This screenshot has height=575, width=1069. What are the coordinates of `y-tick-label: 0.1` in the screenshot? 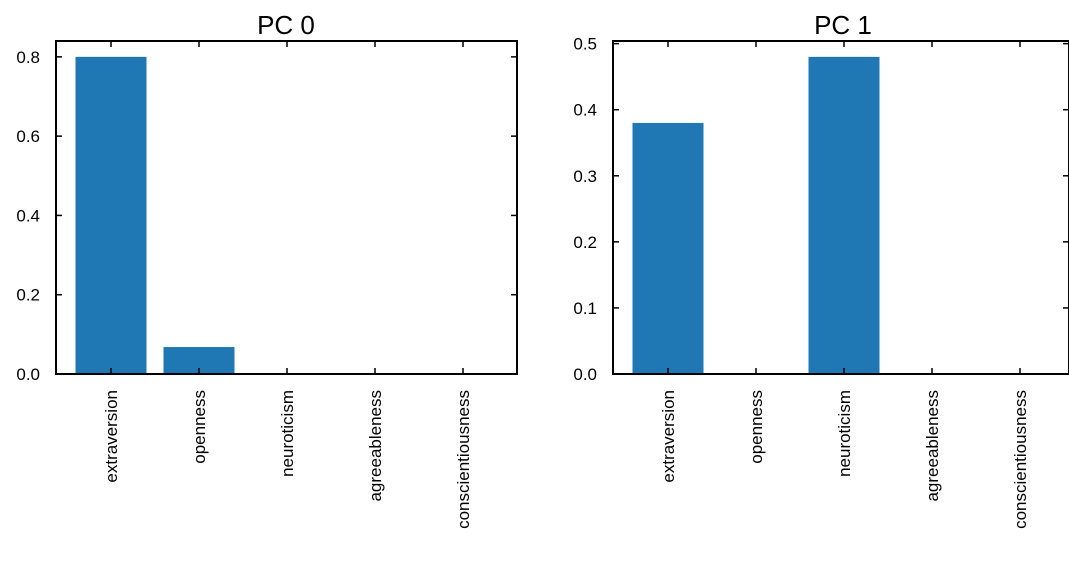 It's located at (585, 308).